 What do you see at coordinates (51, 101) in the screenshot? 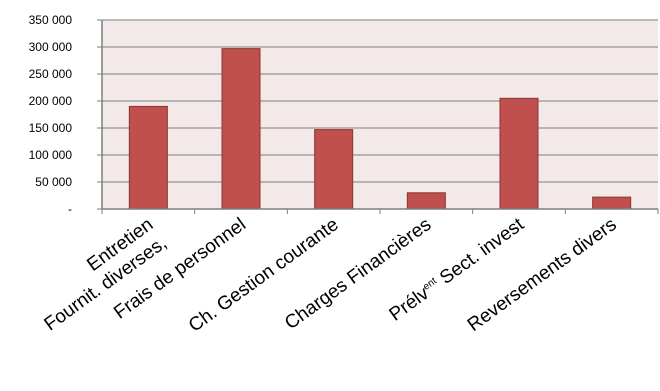
I see `y-tick-label: 200 000` at bounding box center [51, 101].